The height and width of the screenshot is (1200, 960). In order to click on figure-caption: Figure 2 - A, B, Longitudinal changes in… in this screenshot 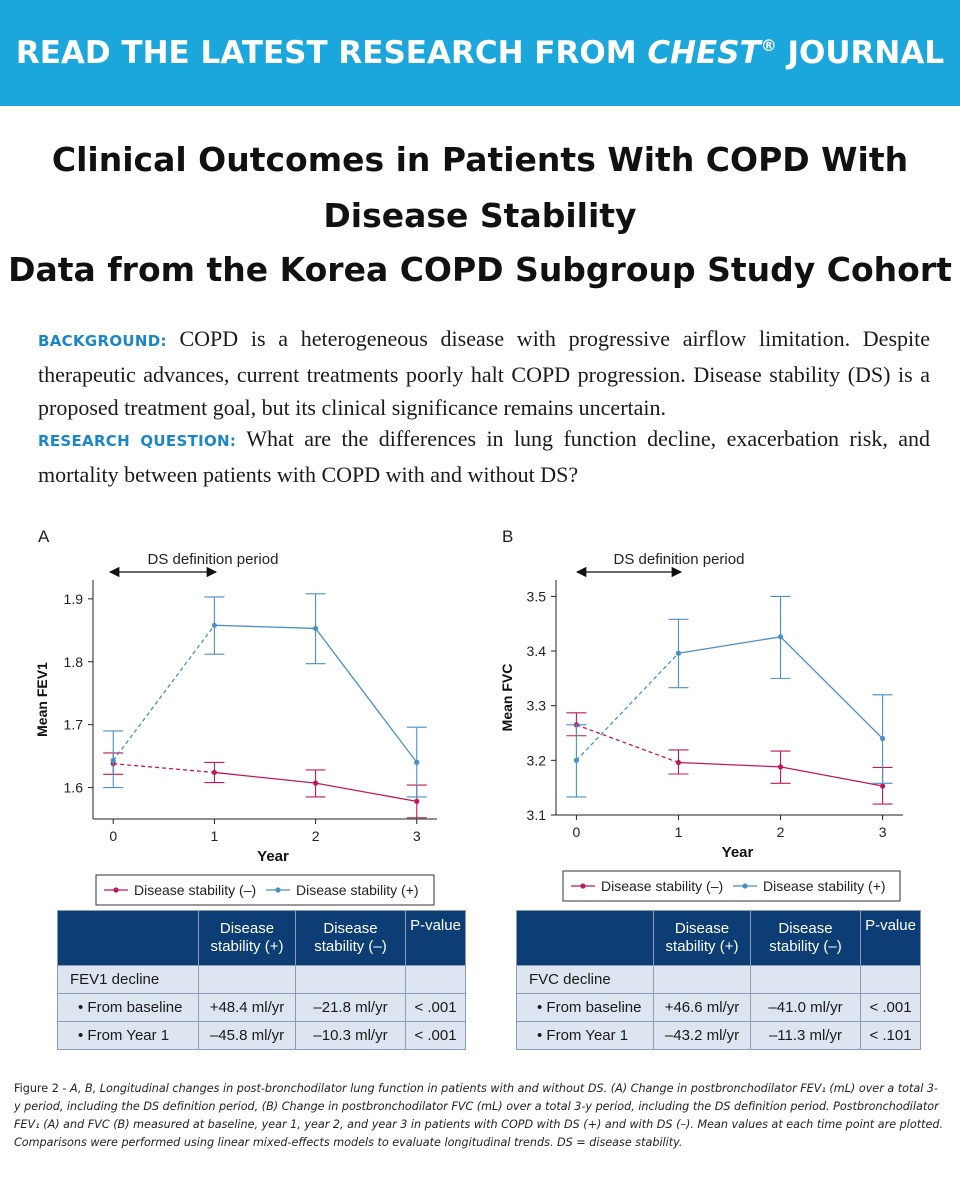, I will do `click(479, 1116)`.